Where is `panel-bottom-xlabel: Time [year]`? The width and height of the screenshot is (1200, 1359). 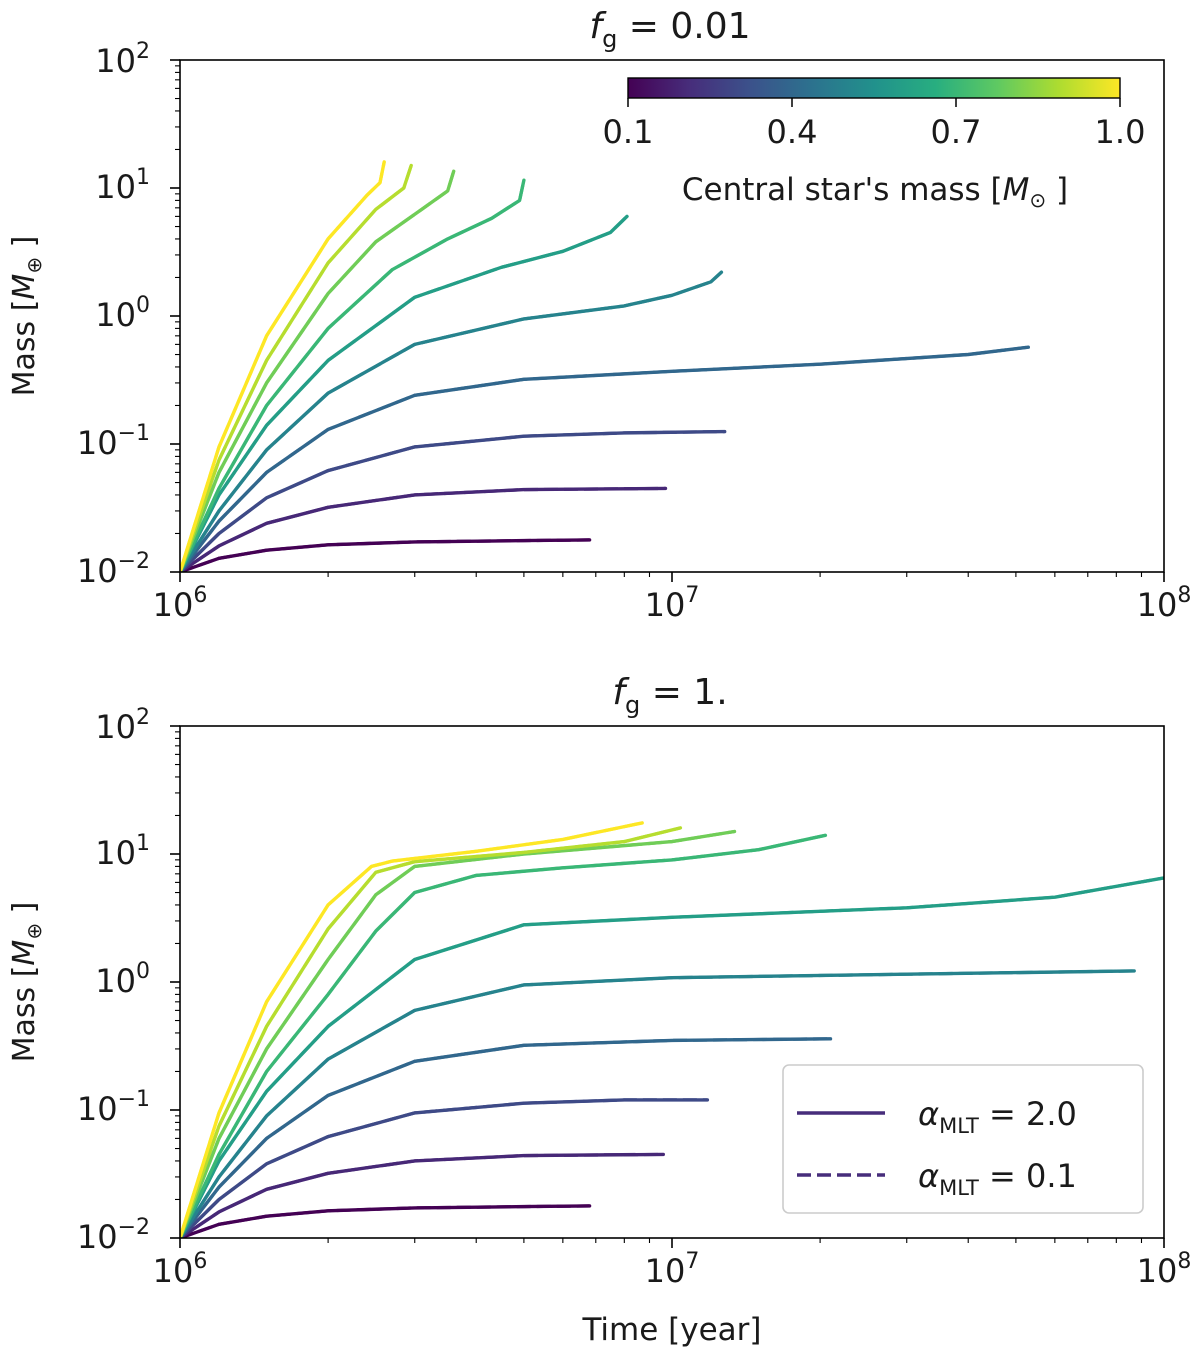
panel-bottom-xlabel: Time [year] is located at coordinates (671, 1330).